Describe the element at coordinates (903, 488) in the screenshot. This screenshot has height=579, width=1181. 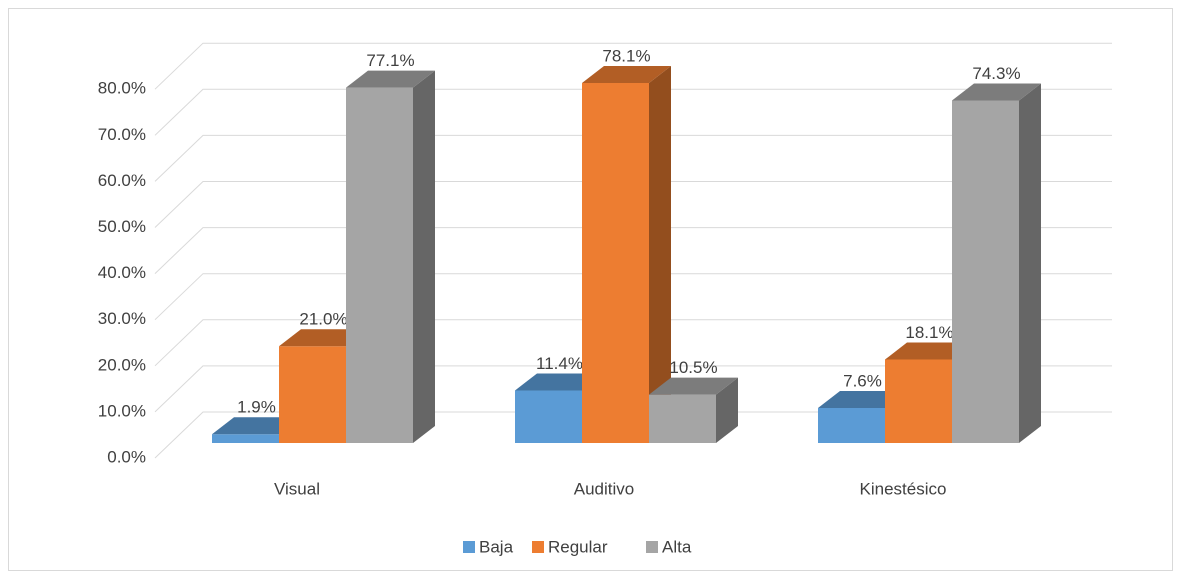
I see `x-tick-label: Kinestésico` at that location.